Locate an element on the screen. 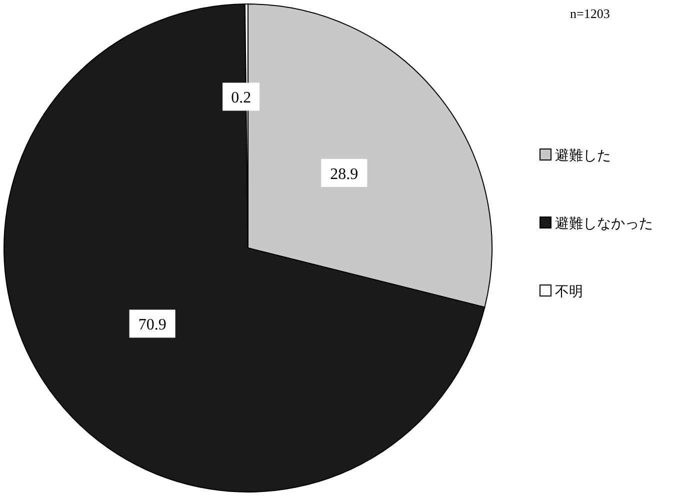 The height and width of the screenshot is (497, 700). data-label: 0.2 is located at coordinates (241, 98).